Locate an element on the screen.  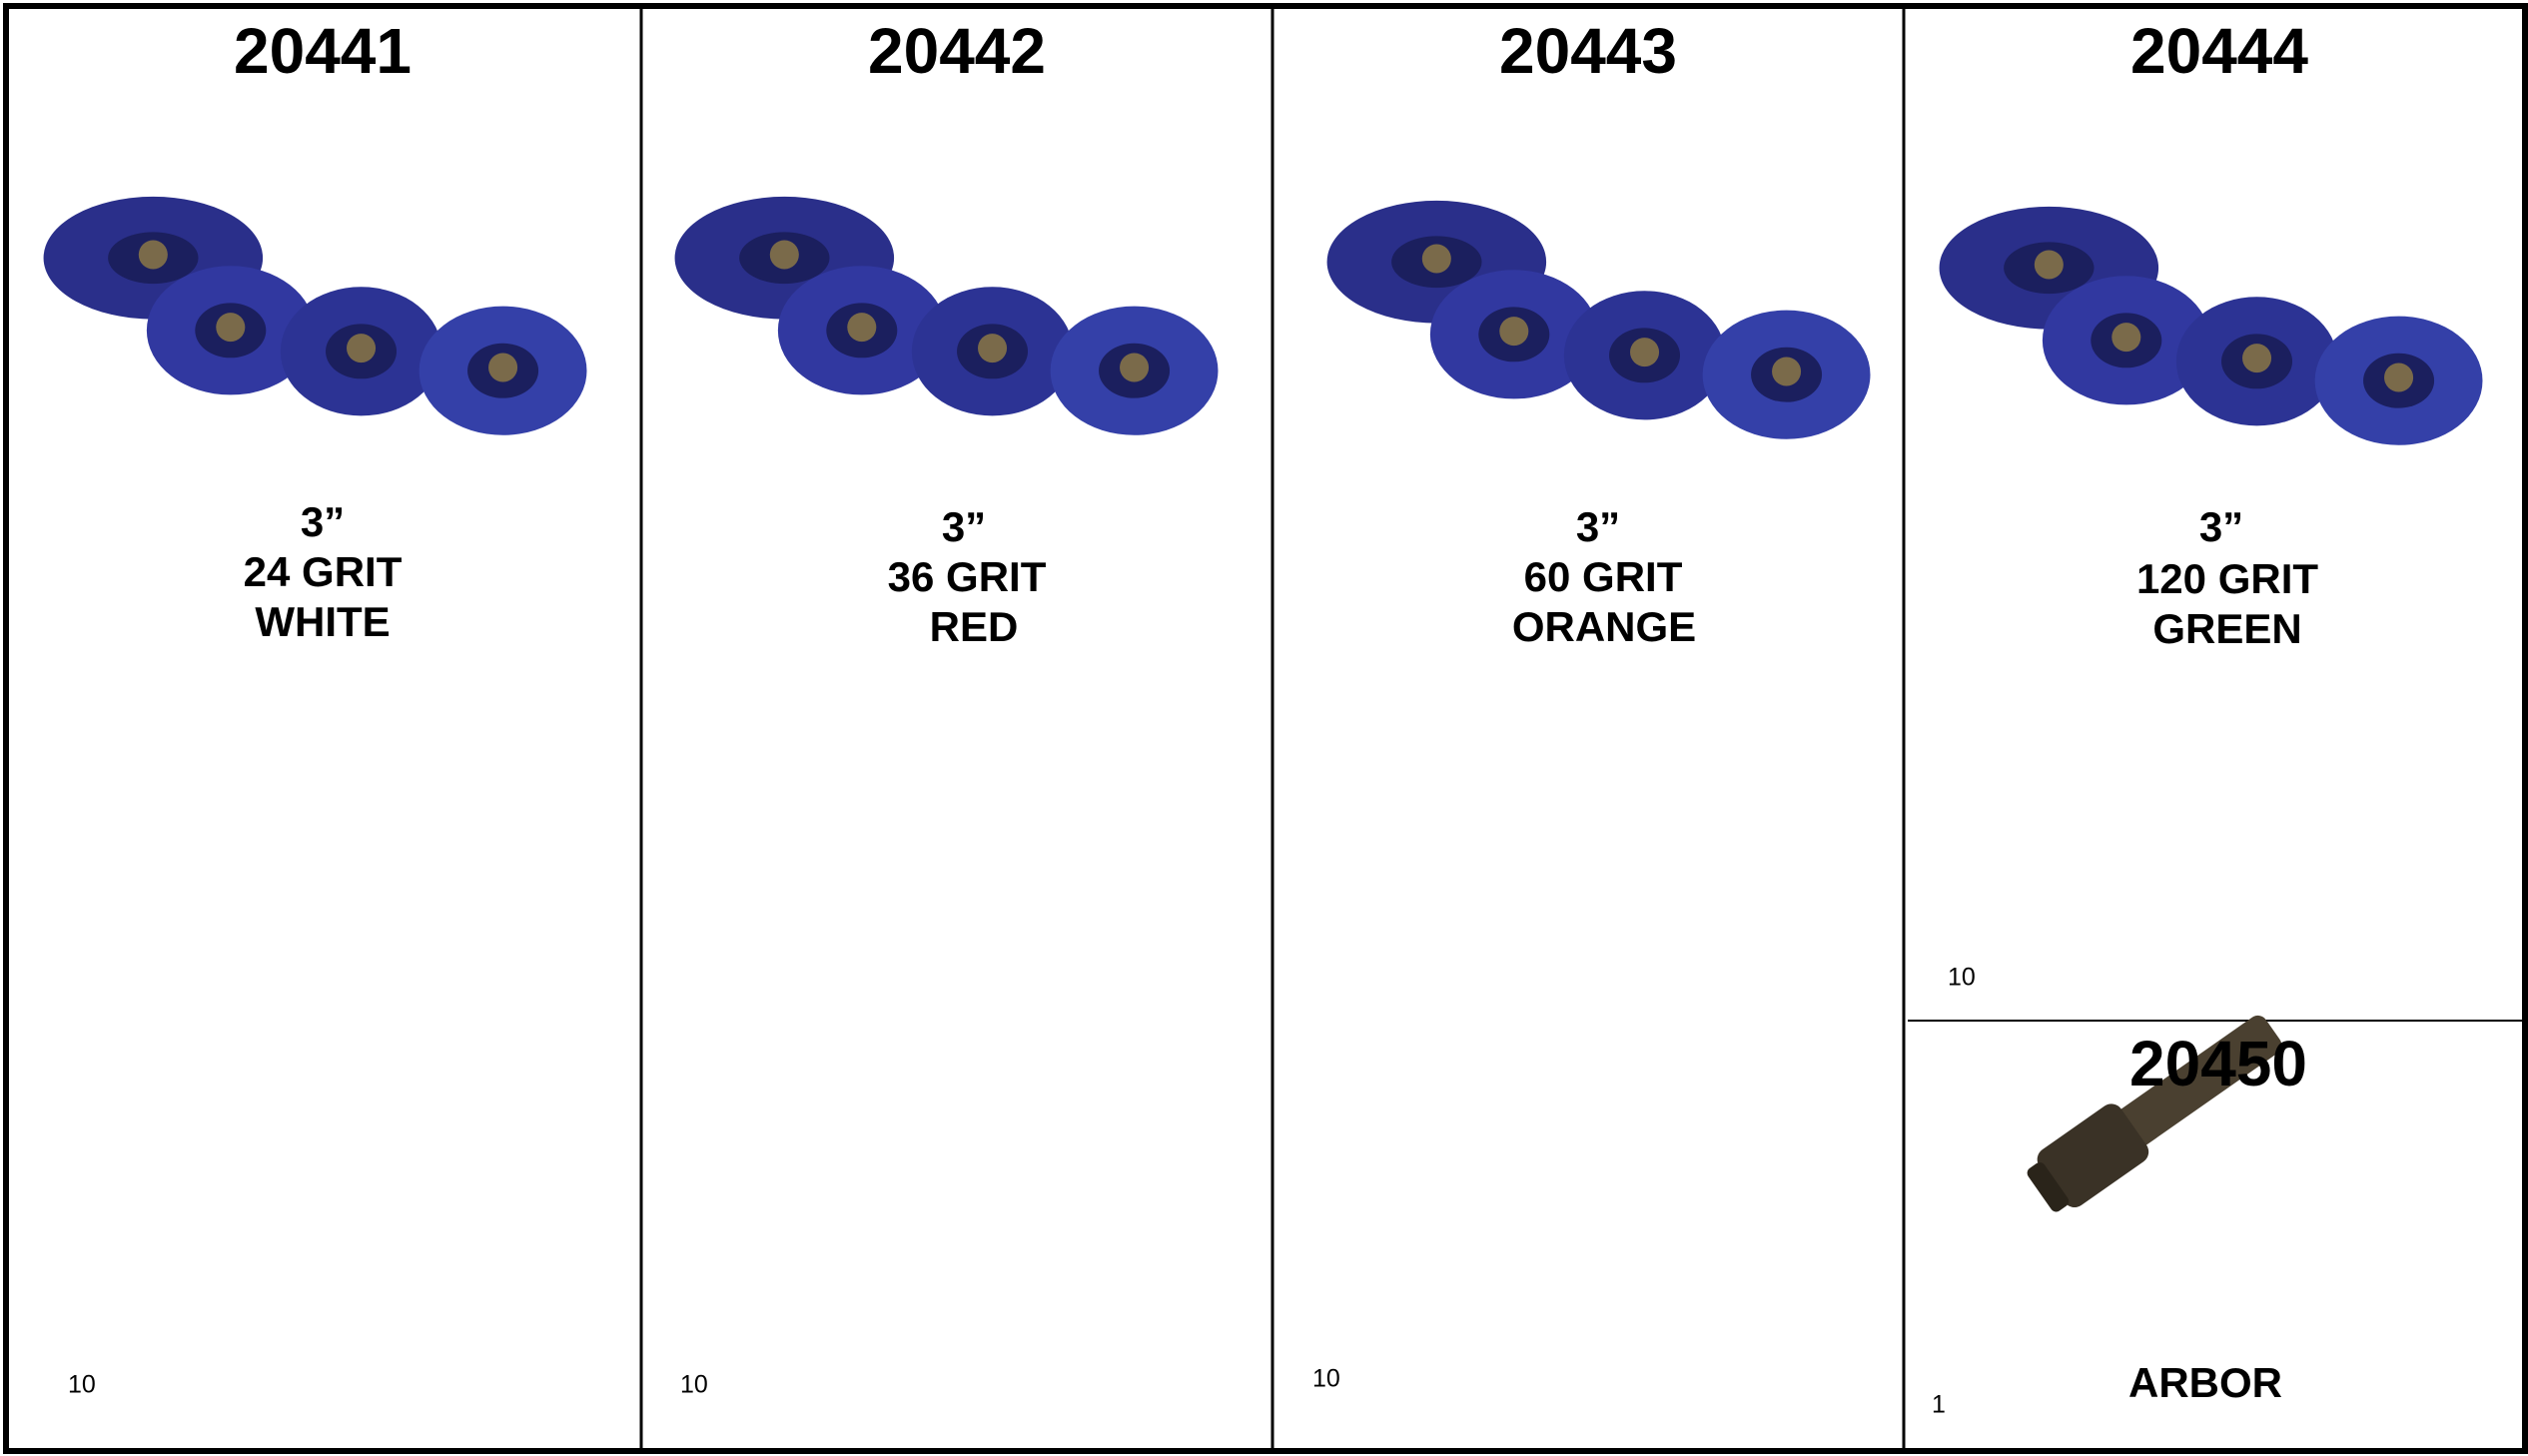
grit: 60 GRIT is located at coordinates (1603, 576).